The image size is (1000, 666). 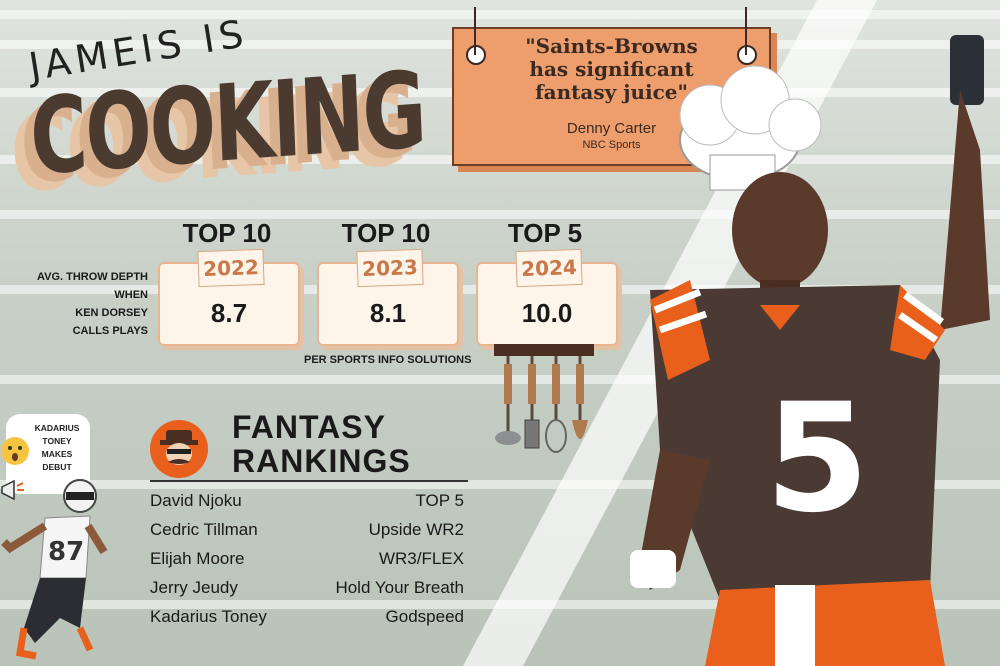 What do you see at coordinates (817, 459) in the screenshot?
I see `svg-text: 5` at bounding box center [817, 459].